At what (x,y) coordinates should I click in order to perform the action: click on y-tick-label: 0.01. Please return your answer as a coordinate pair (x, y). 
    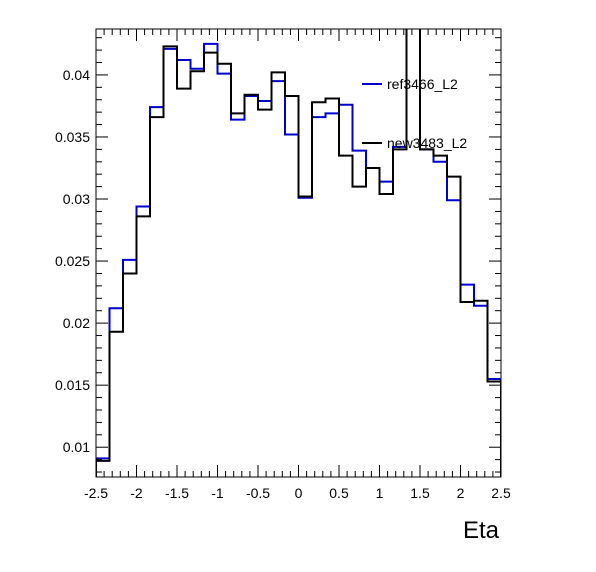
    Looking at the image, I should click on (76, 447).